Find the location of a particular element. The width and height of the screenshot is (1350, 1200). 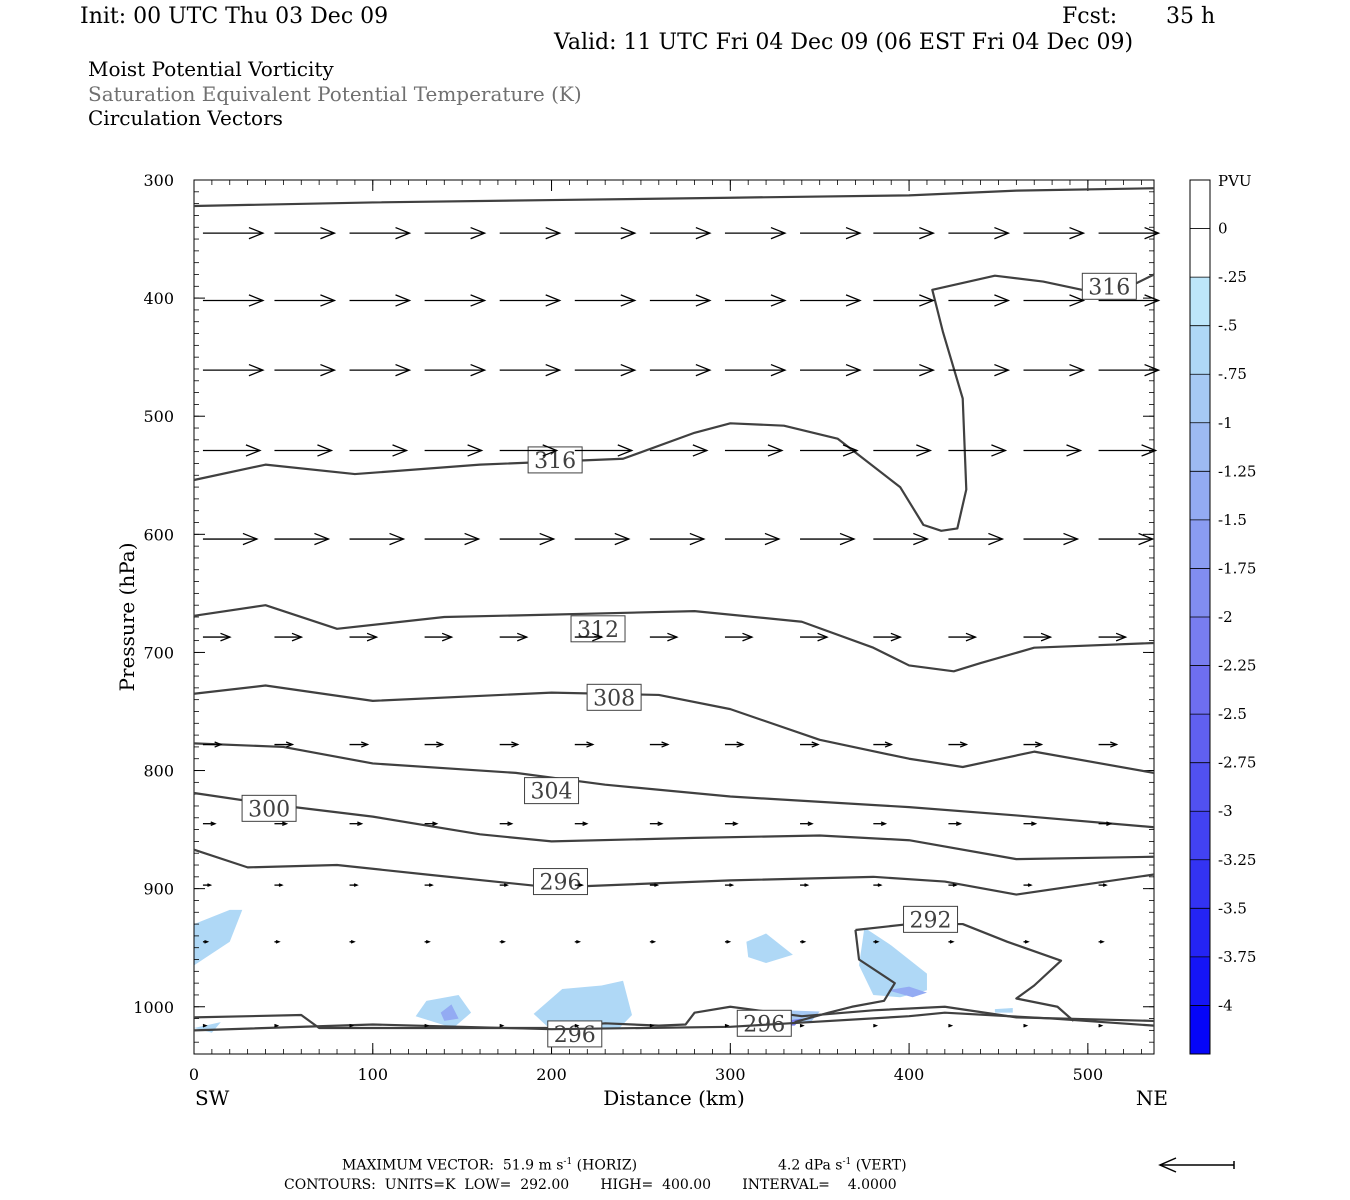

colorbar-label: -1 is located at coordinates (1225, 423).